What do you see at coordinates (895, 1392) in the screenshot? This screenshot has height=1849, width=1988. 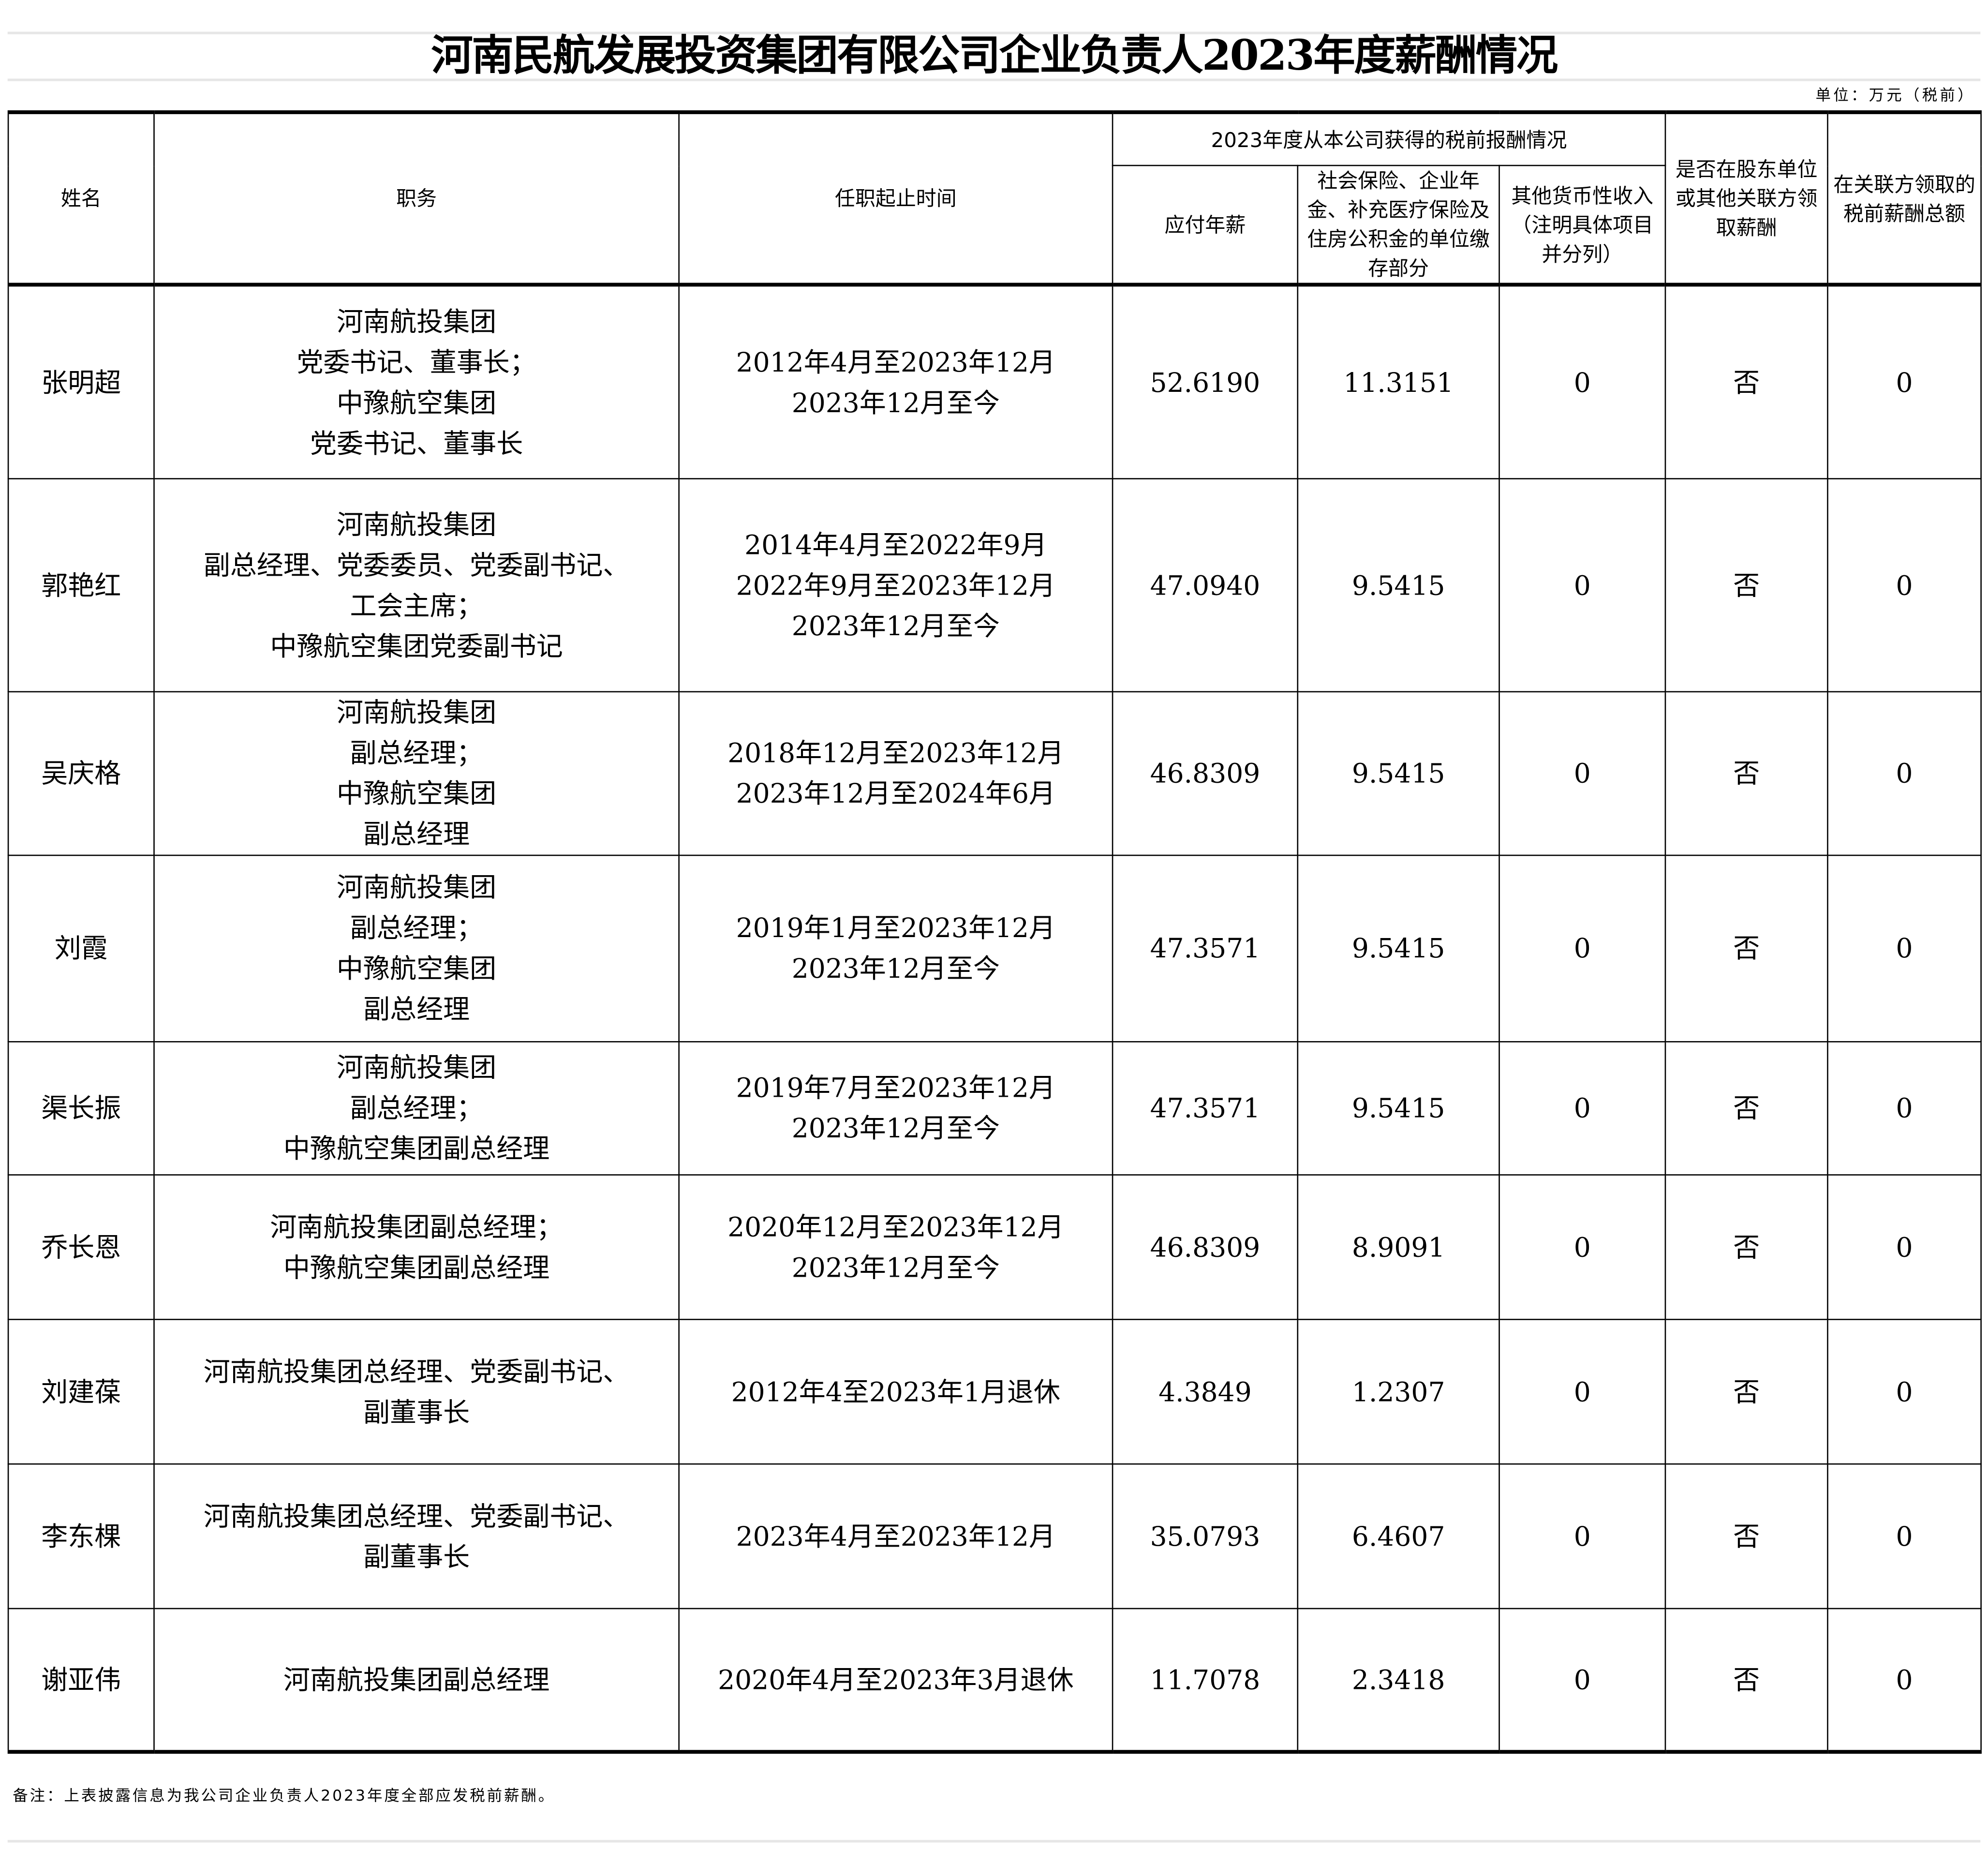 I see `cell-term: 2012年4至2023年1月退休` at bounding box center [895, 1392].